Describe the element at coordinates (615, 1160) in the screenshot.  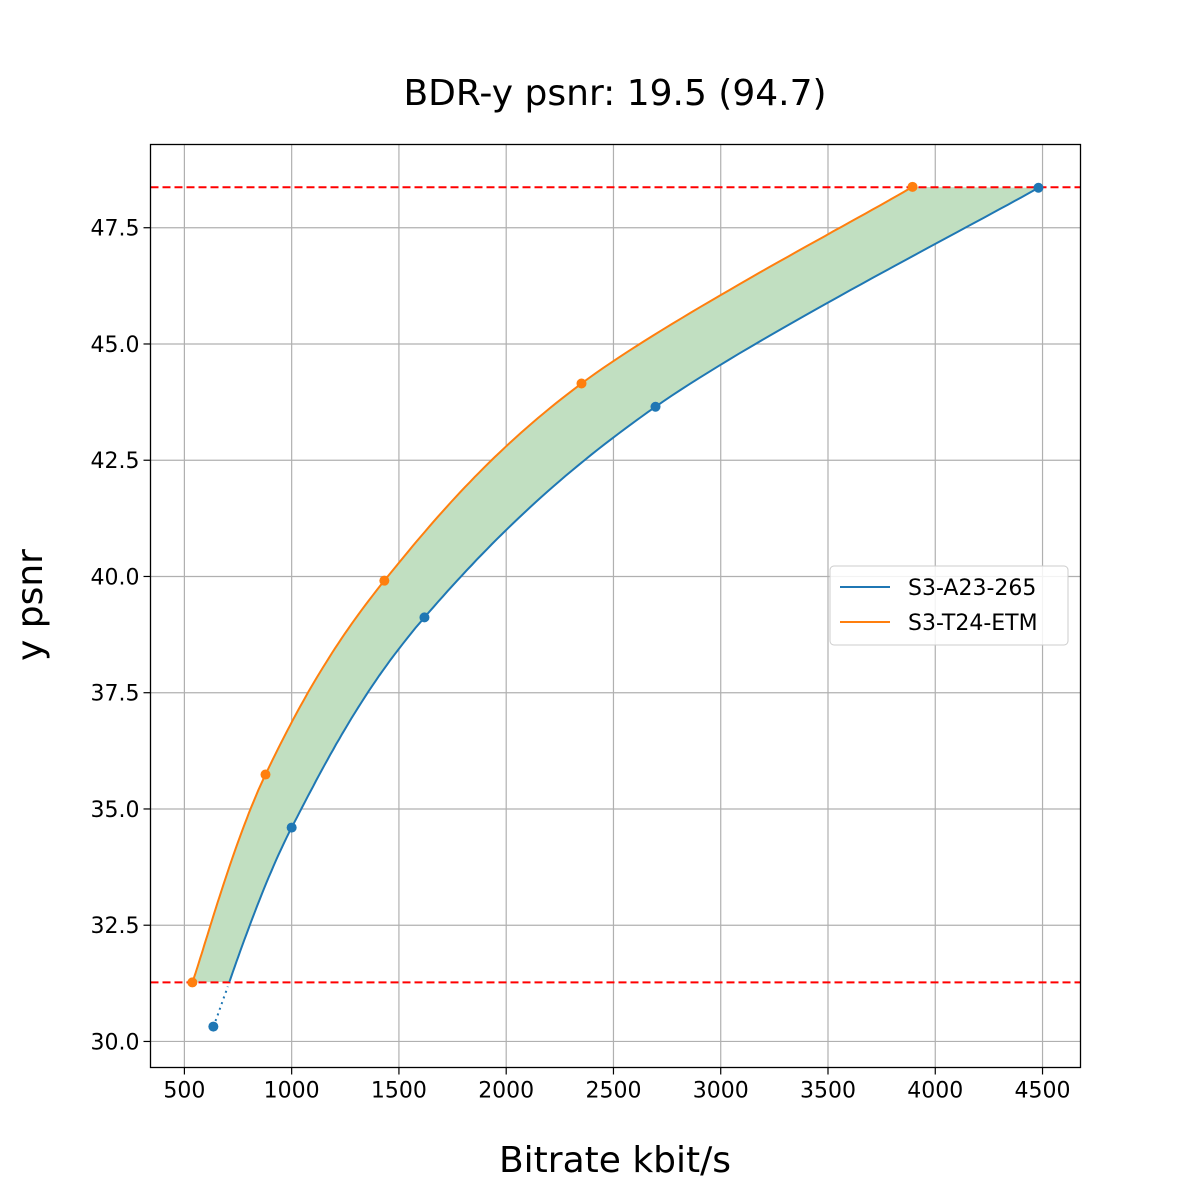
I see `x-axis-label: Bitrate kbit/s` at that location.